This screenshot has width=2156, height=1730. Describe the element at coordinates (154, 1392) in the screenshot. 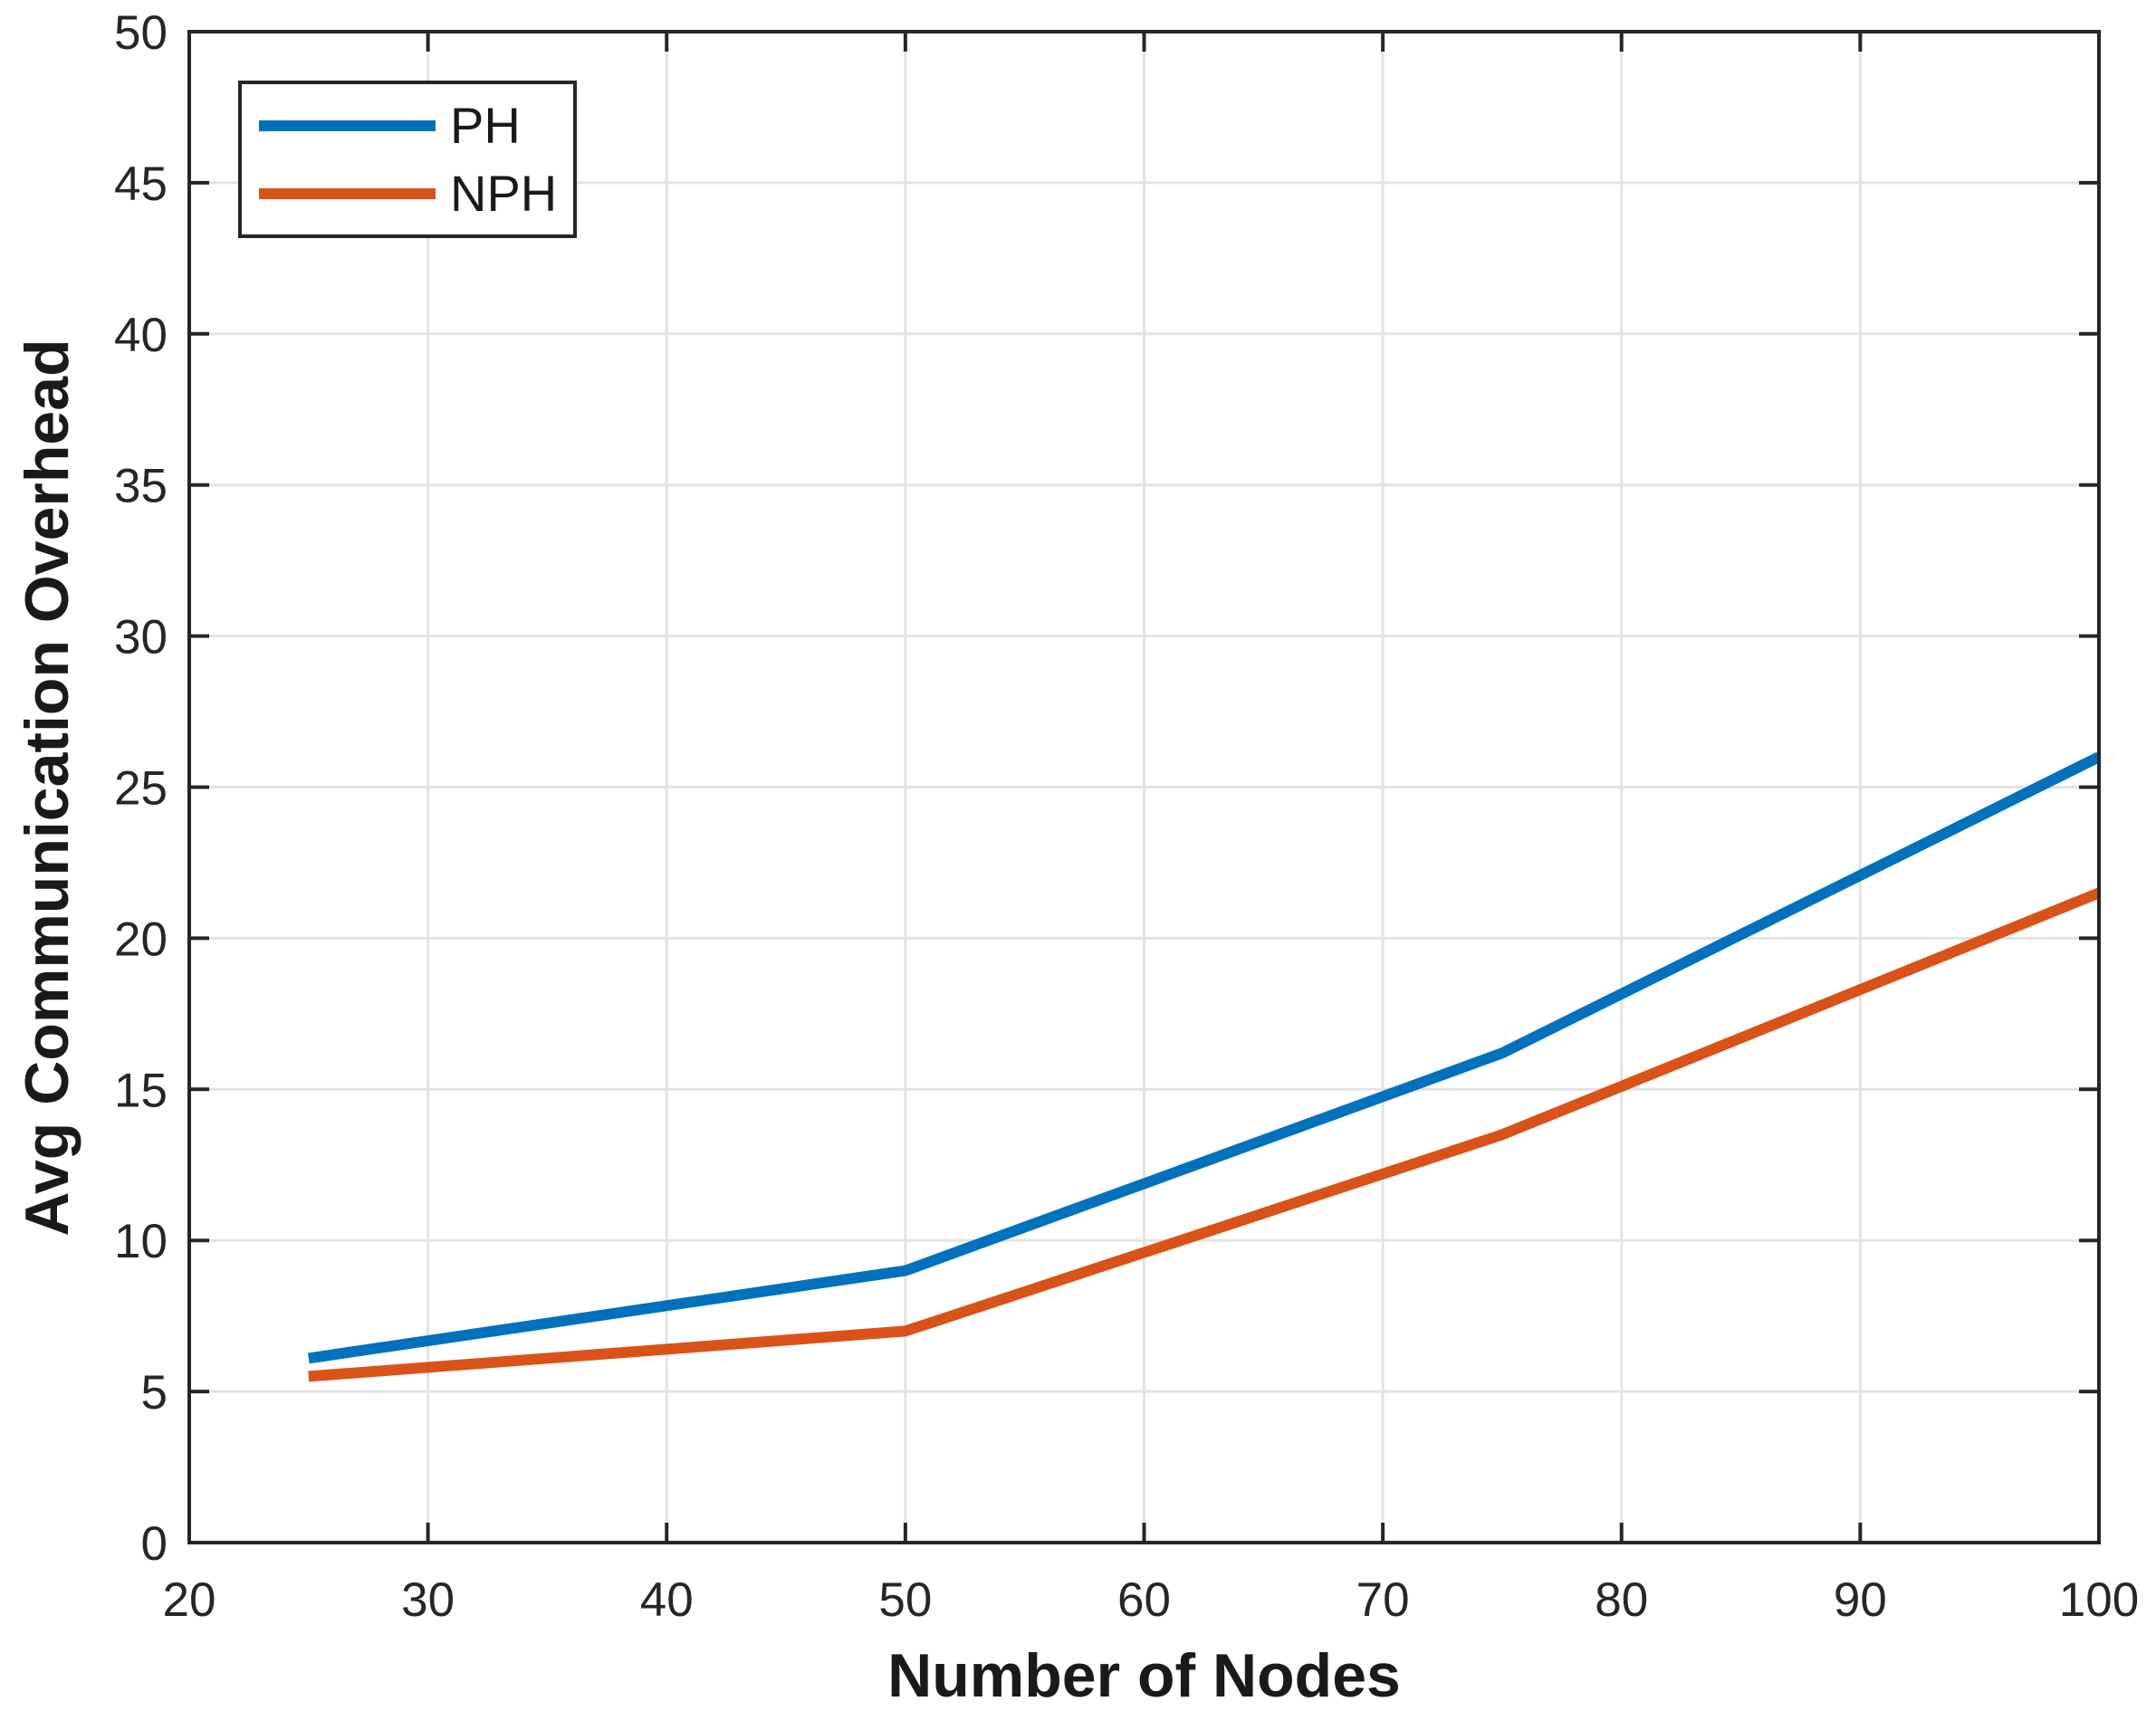

I see `y-tick-label: 5` at that location.